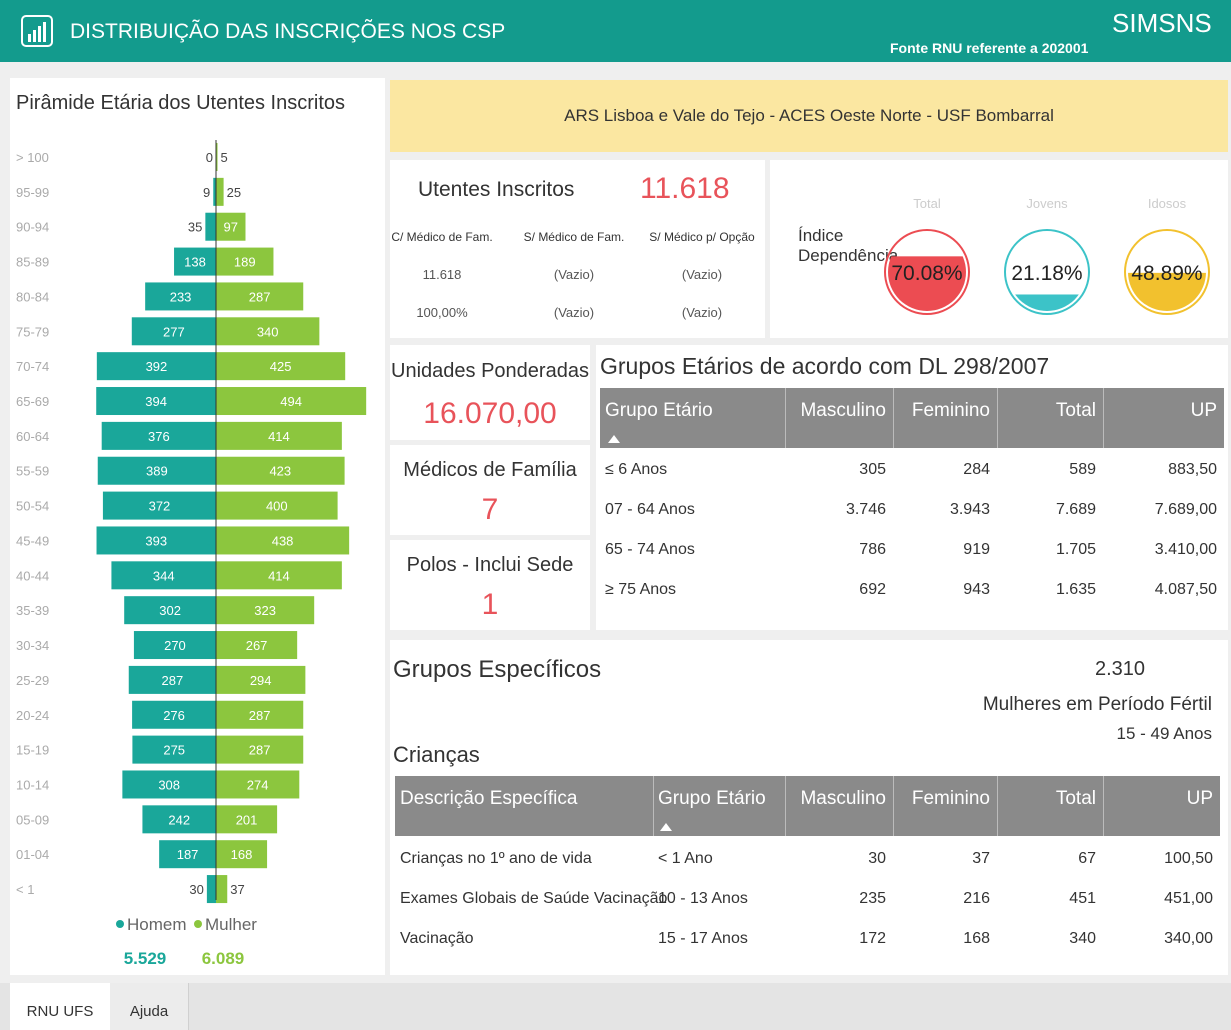  Describe the element at coordinates (1162, 23) in the screenshot. I see `logo: SIMSNS` at that location.